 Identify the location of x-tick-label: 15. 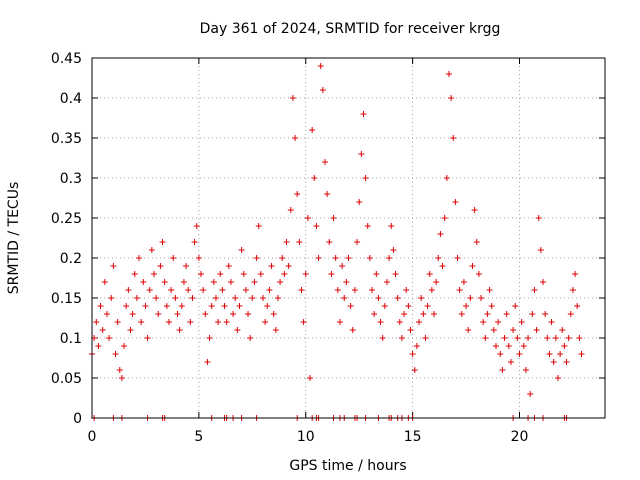
(413, 437).